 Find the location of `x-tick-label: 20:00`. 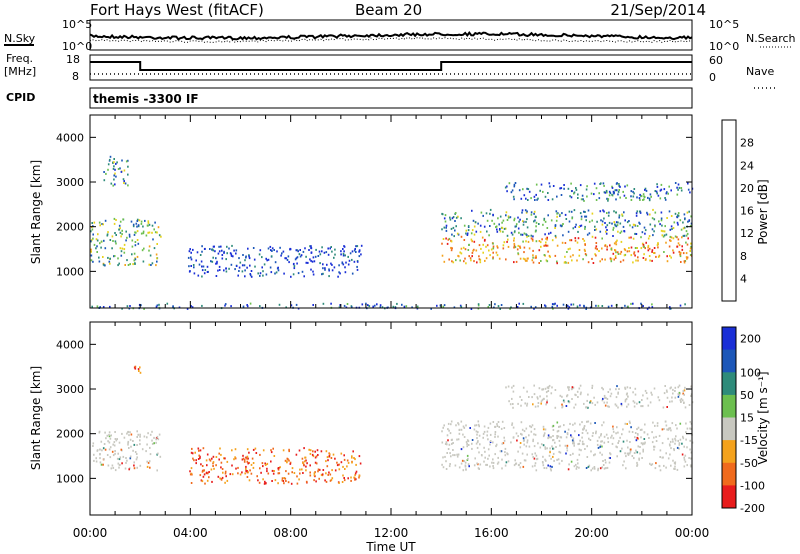

x-tick-label: 20:00 is located at coordinates (591, 533).